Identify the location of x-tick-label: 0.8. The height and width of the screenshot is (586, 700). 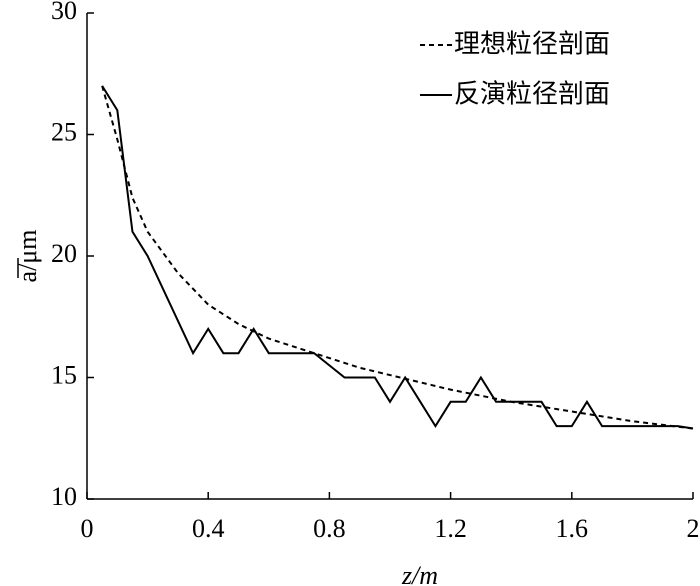
(329, 528).